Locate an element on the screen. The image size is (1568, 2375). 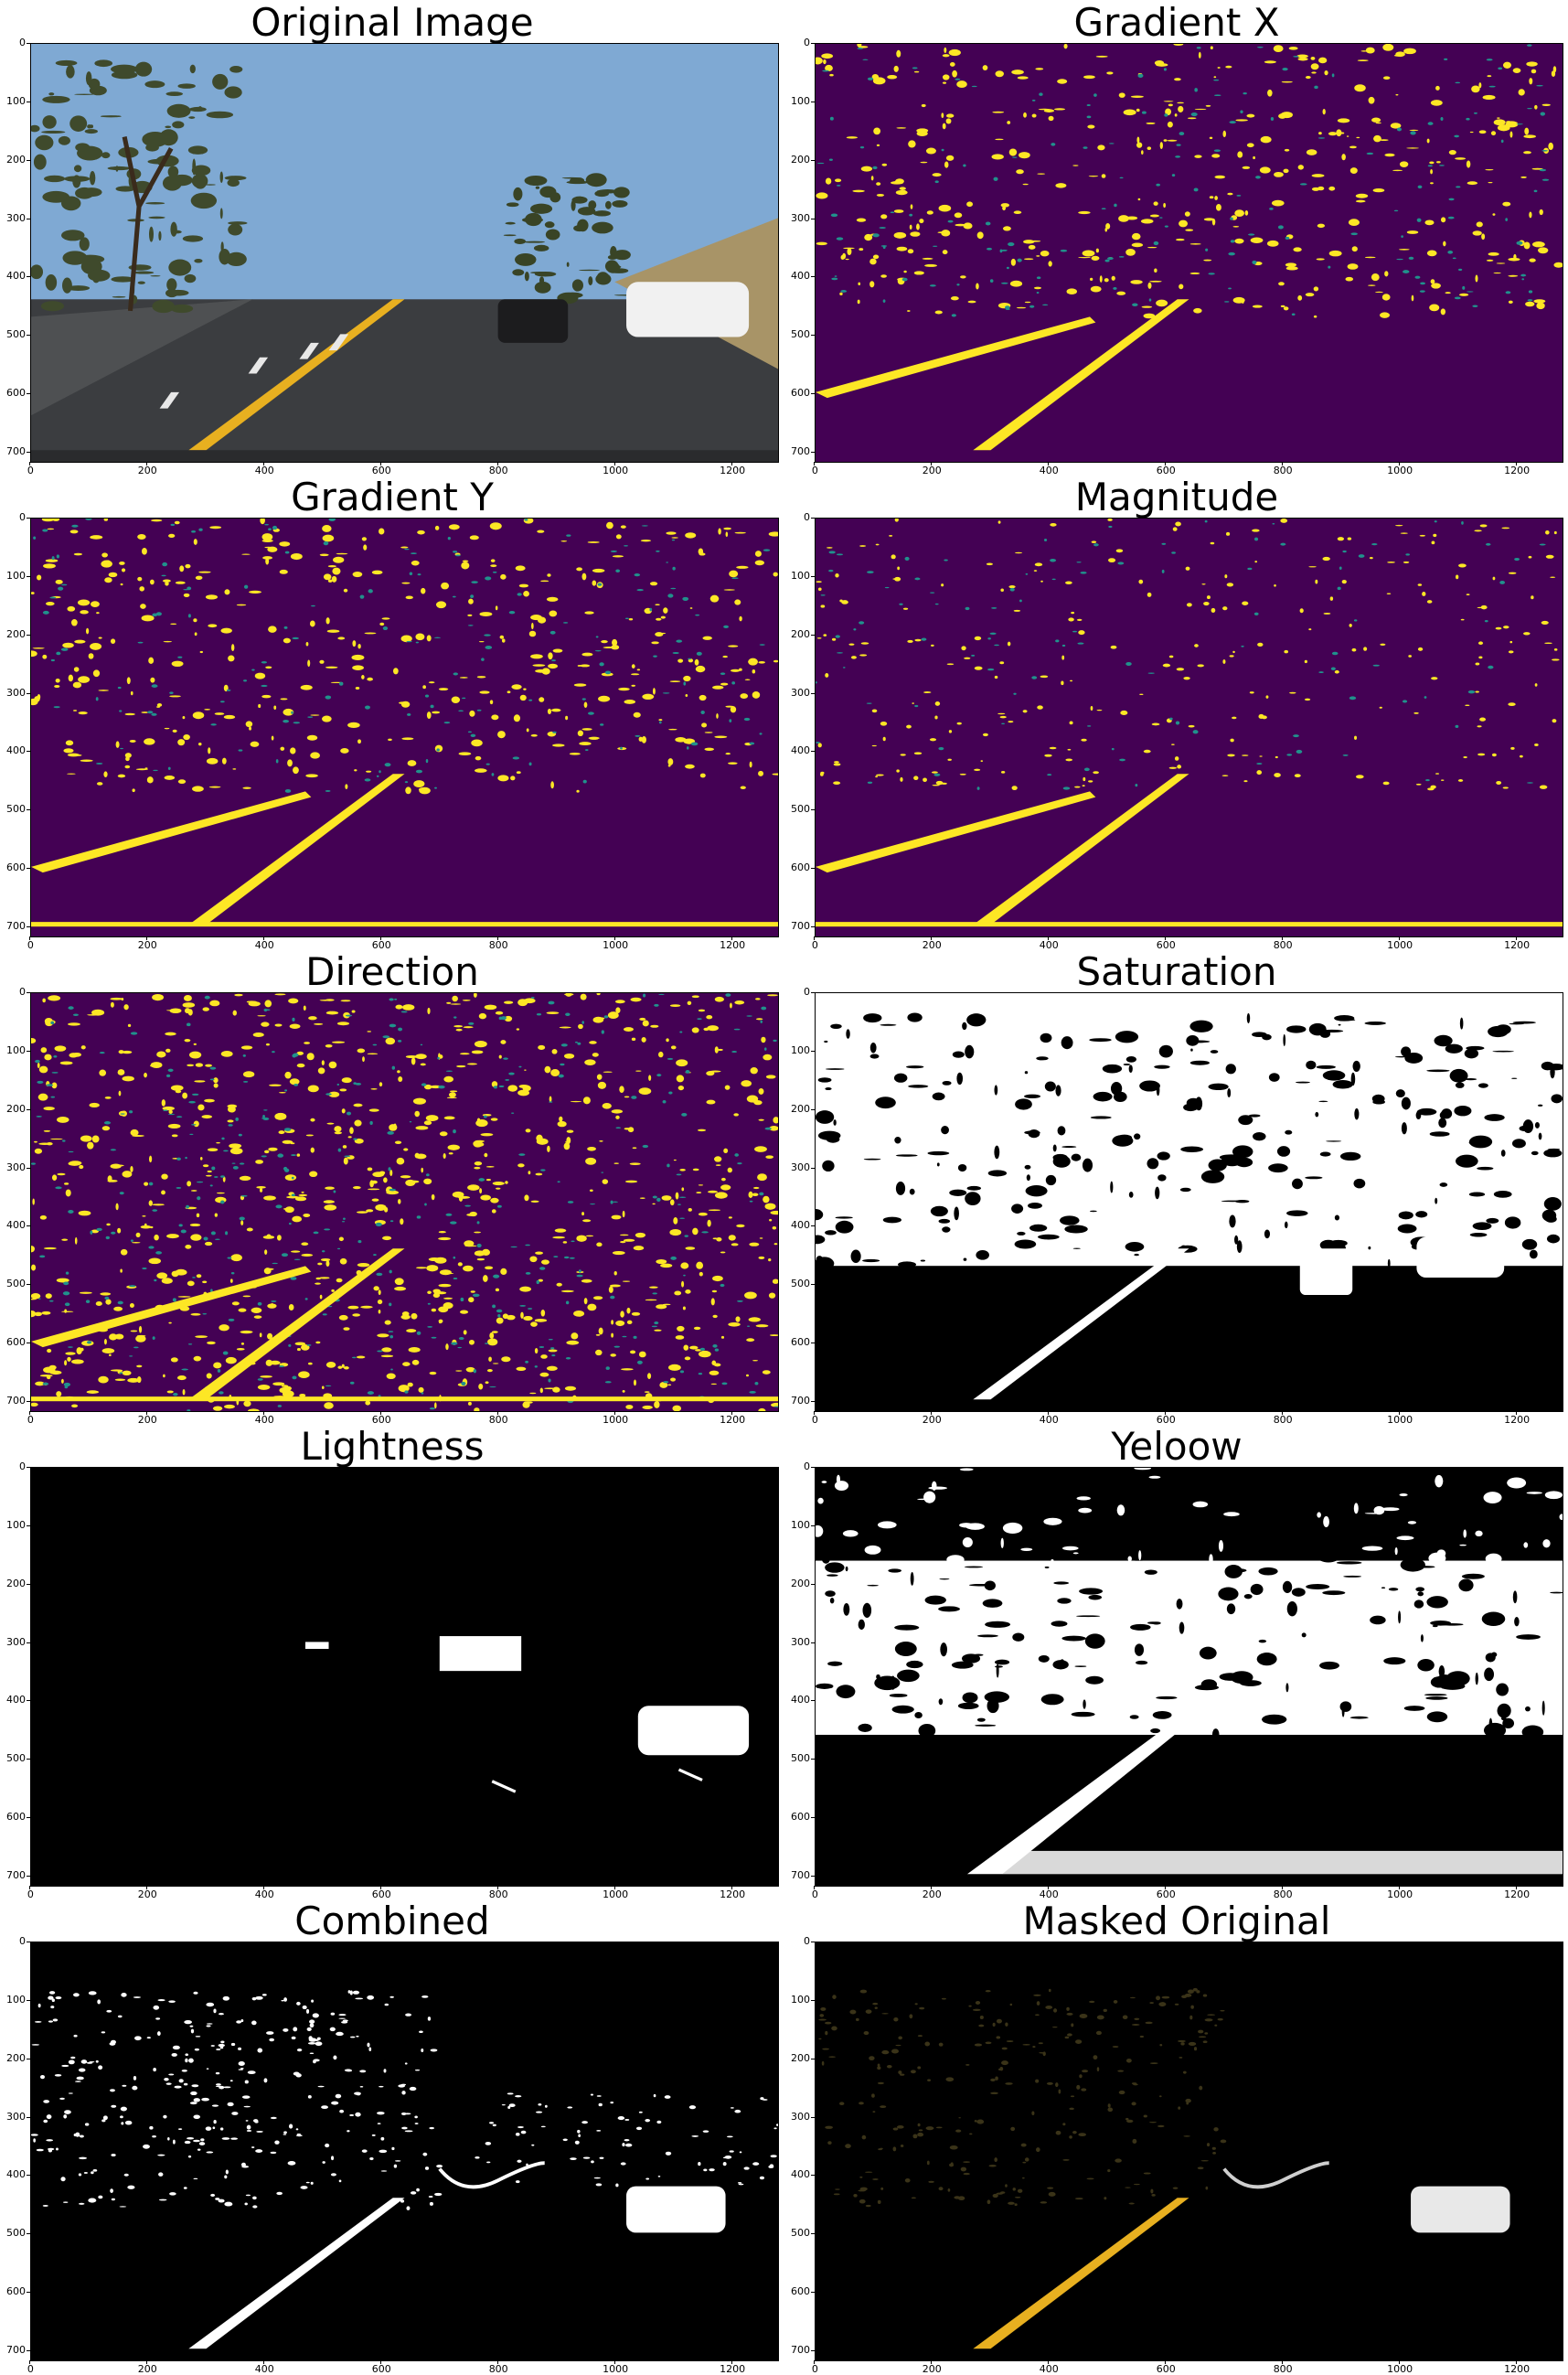
x-tick-label: 600 is located at coordinates (1165, 1418).